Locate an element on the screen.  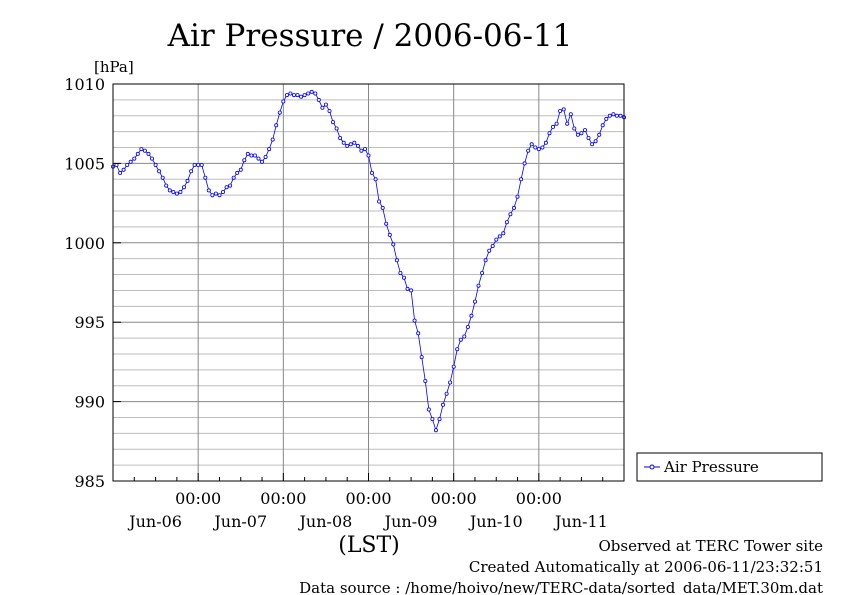
y-tick-label: 1005 is located at coordinates (84, 163).